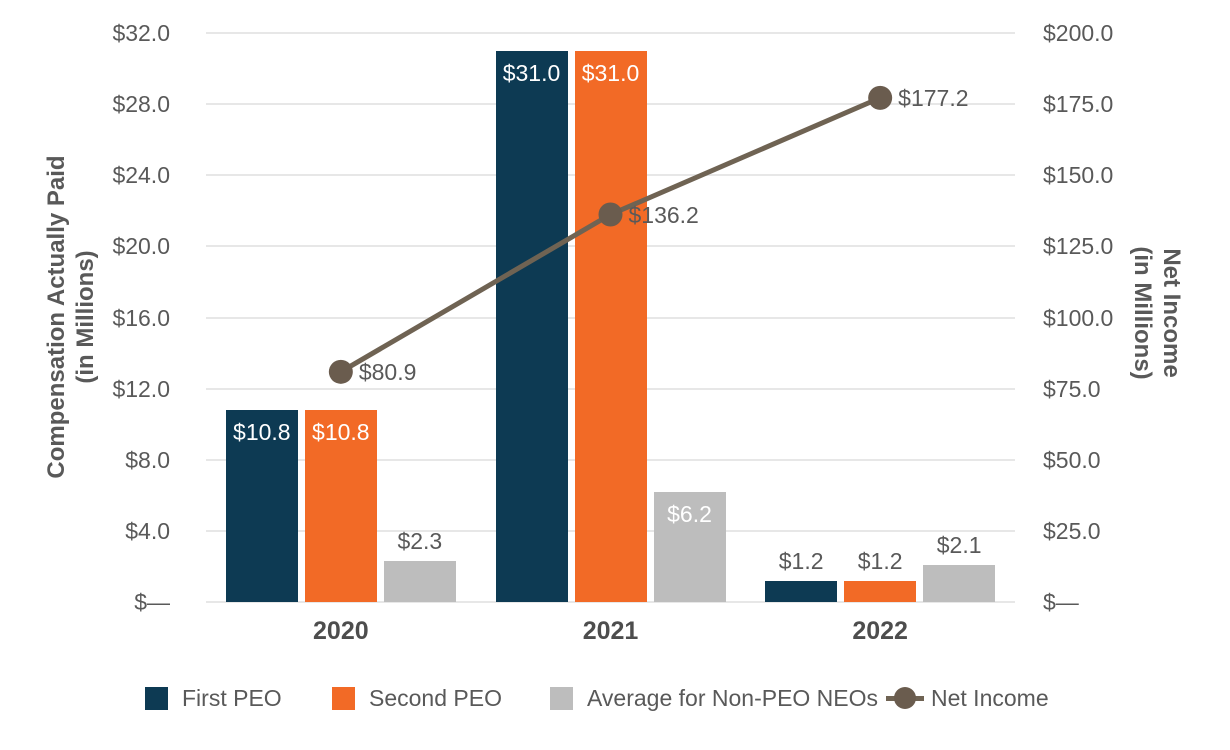 The image size is (1230, 750). What do you see at coordinates (801, 591) in the screenshot?
I see `bar-first-peo-2022` at bounding box center [801, 591].